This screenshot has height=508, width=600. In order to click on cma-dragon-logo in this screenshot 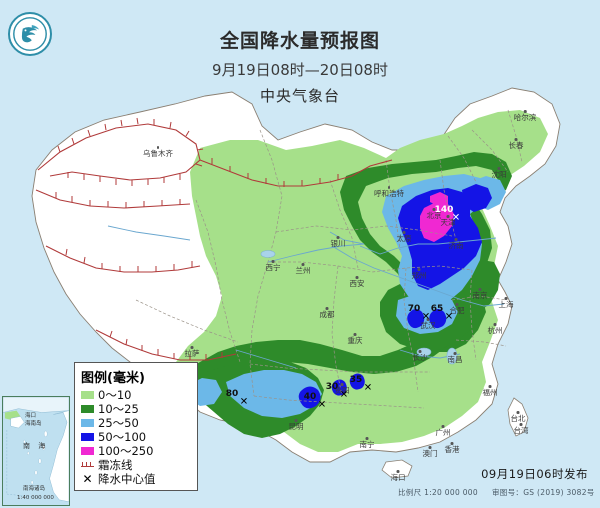, I will do `click(30, 34)`.